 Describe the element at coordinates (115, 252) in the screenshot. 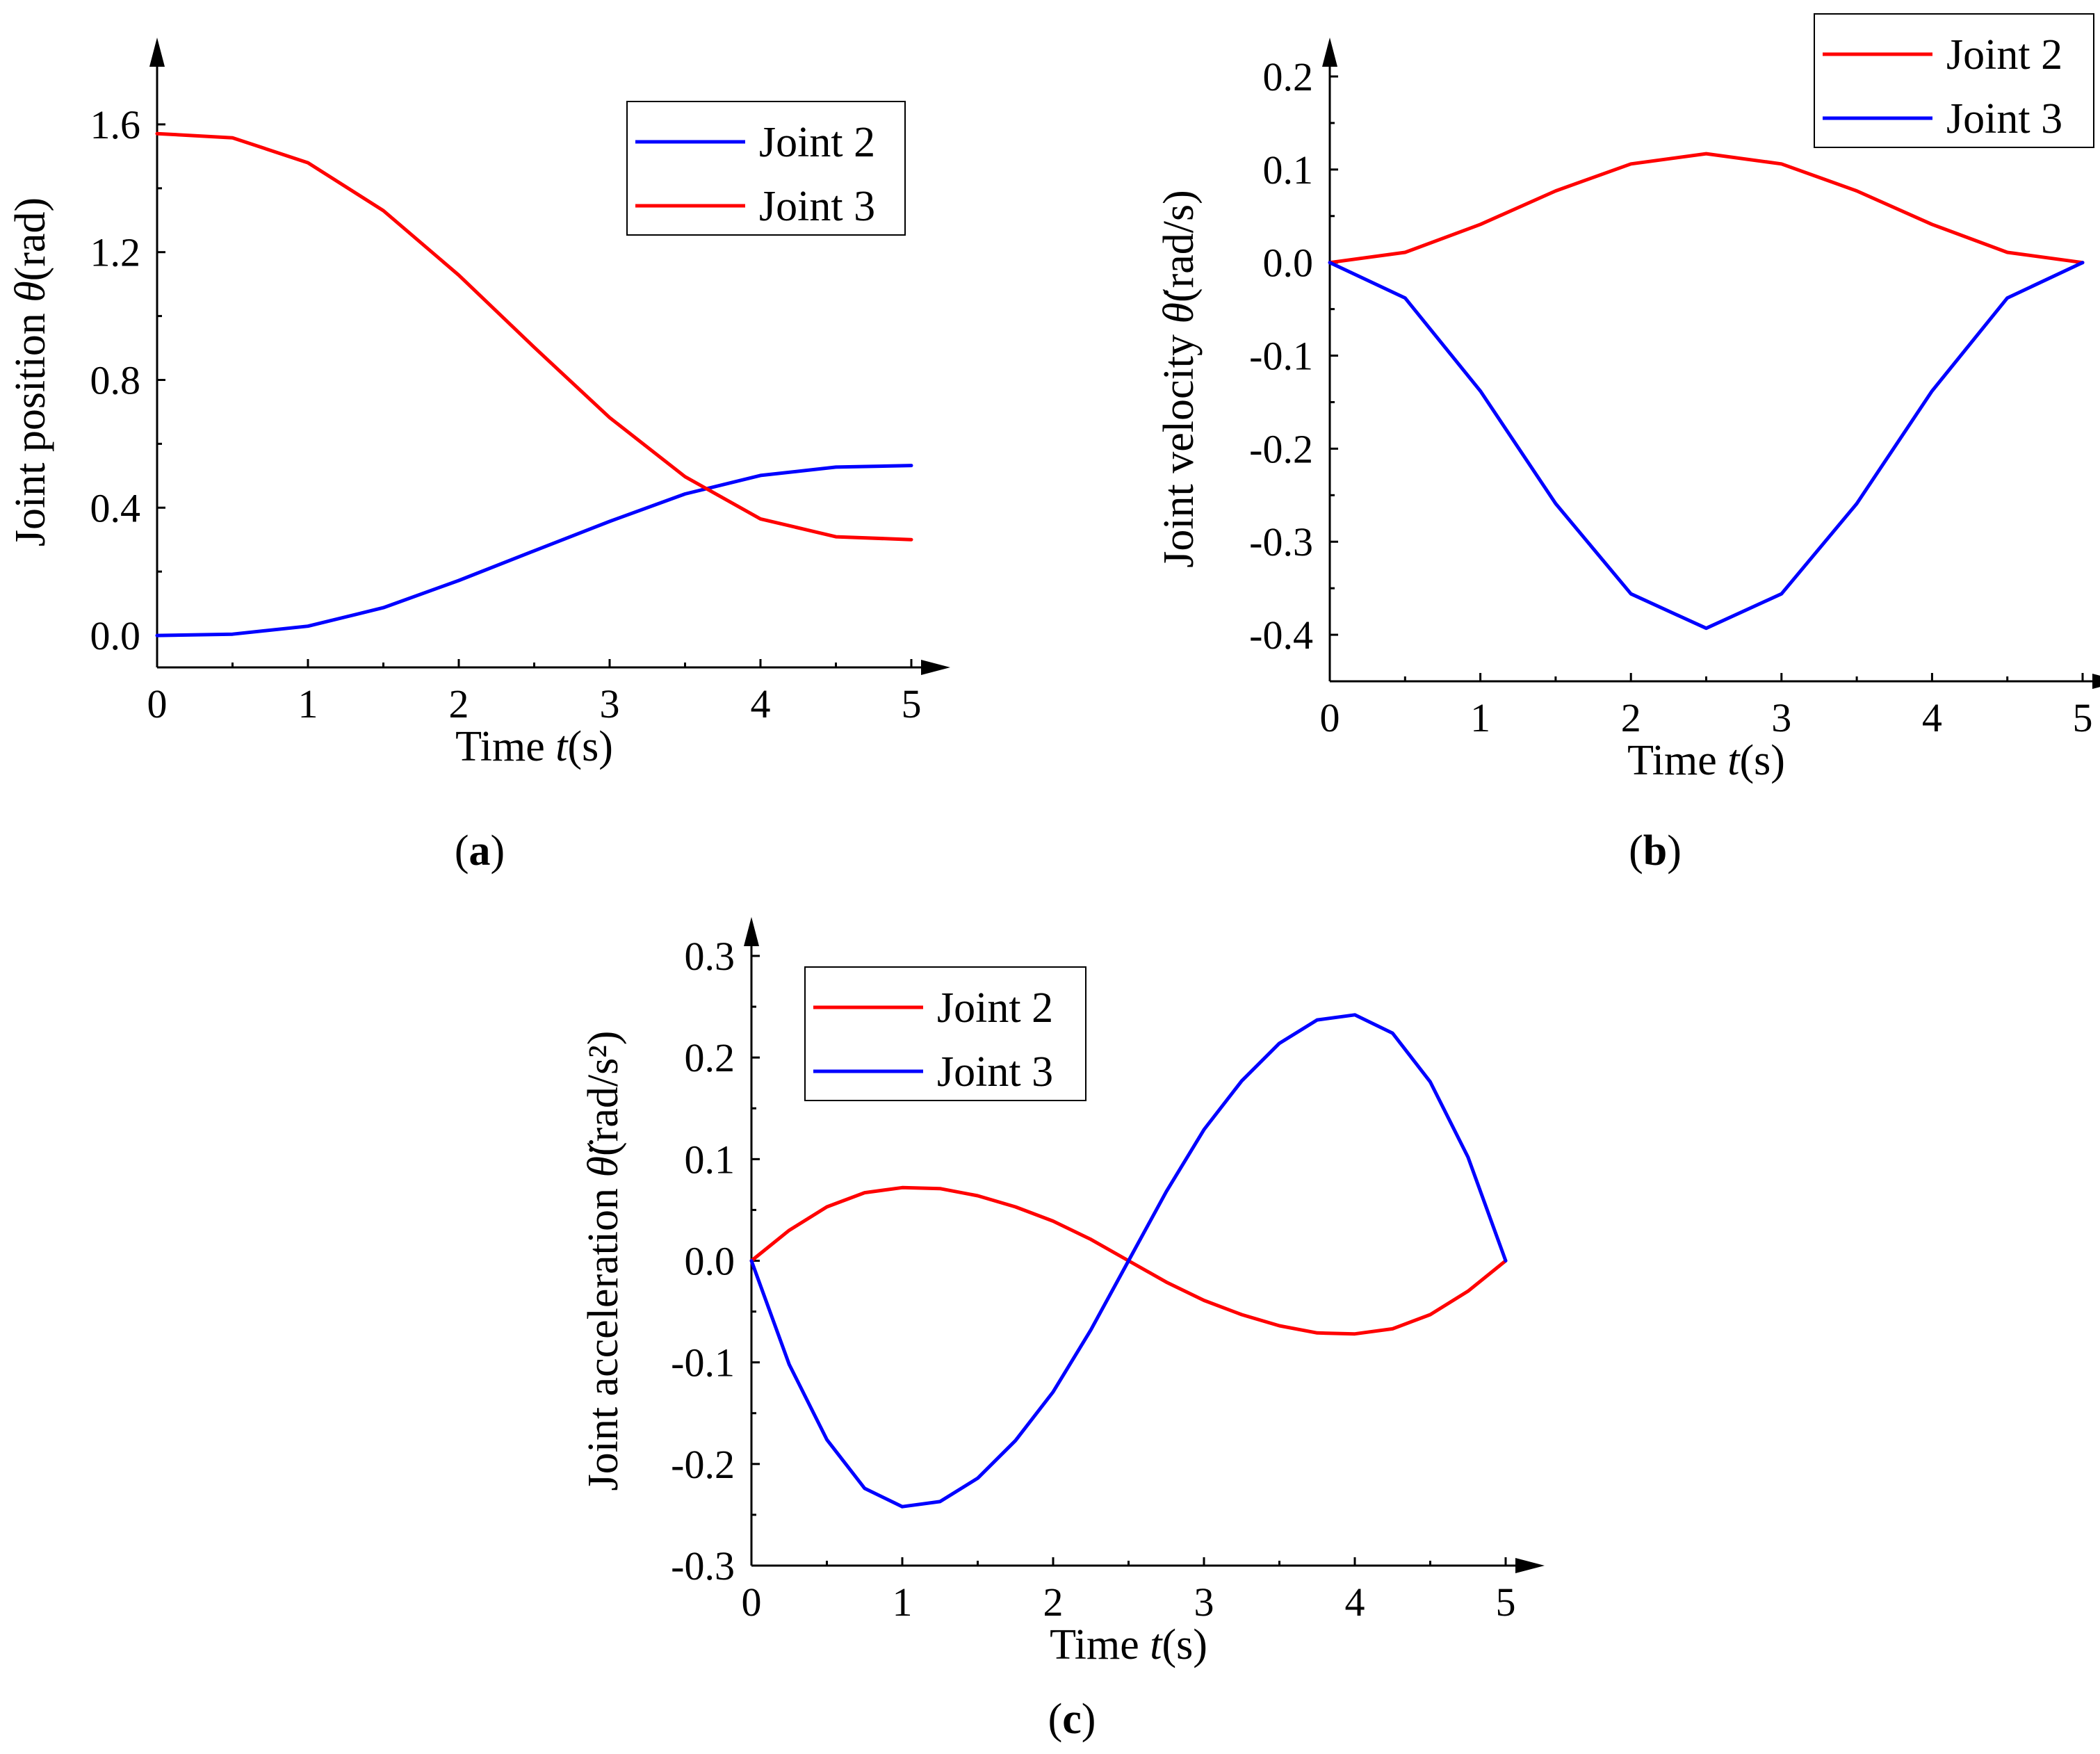

I see `y-tick-label: 1.2` at that location.